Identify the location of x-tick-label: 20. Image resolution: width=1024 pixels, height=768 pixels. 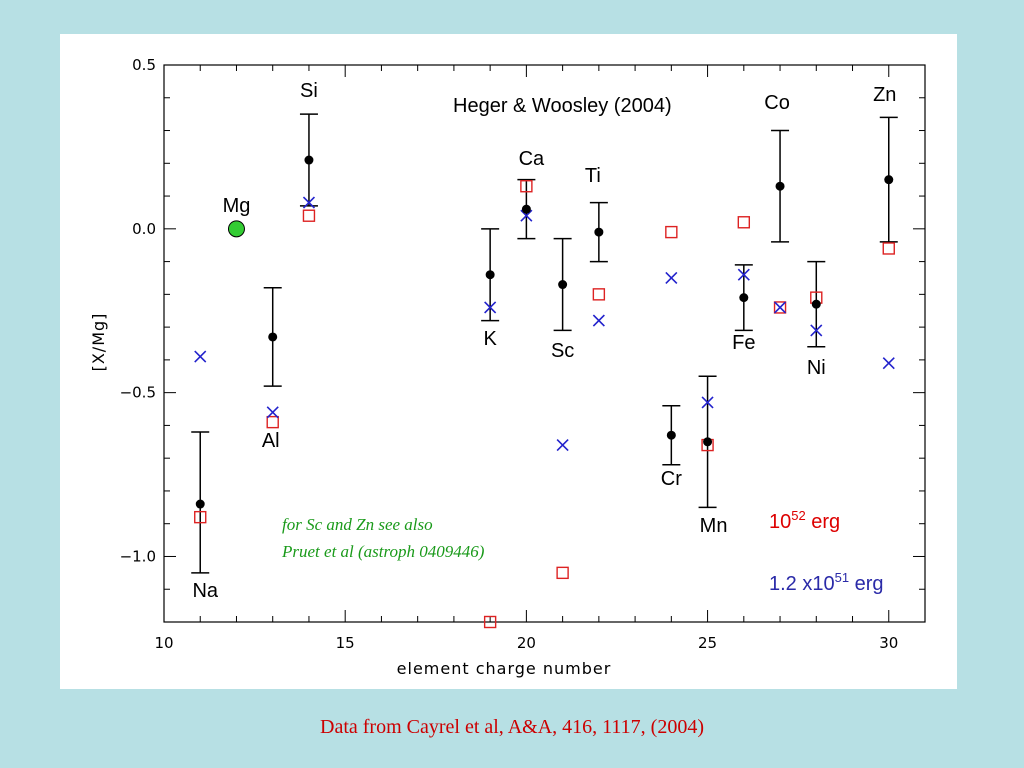
(526, 643).